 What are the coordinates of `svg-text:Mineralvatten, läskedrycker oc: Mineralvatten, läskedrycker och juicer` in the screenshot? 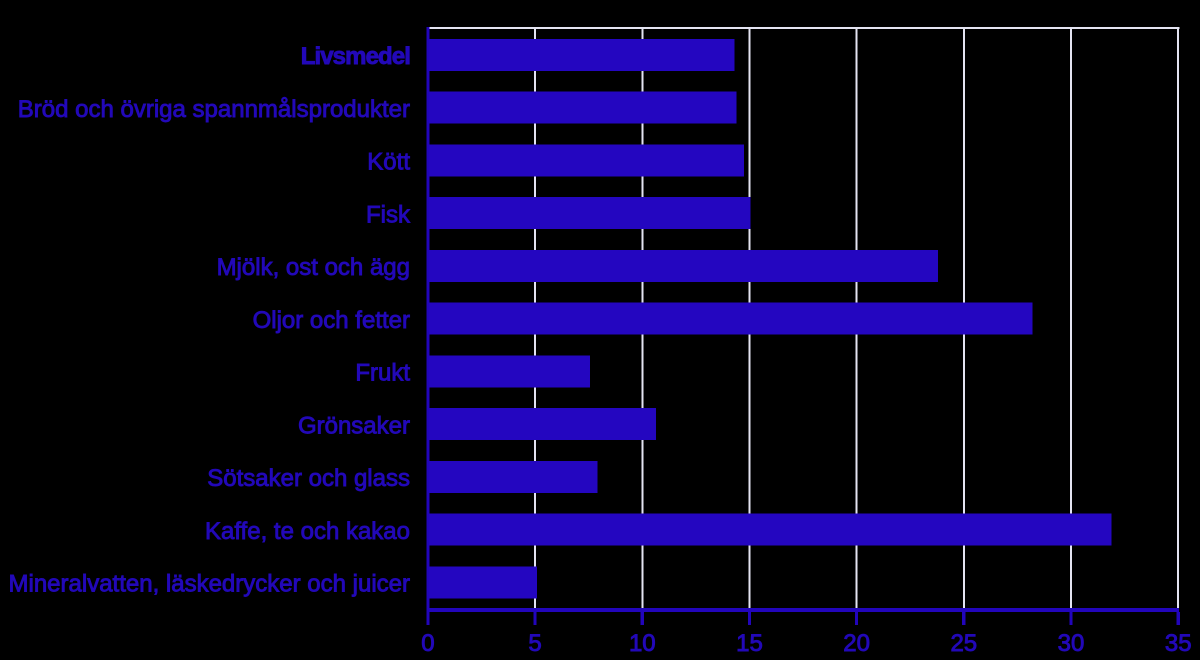 It's located at (210, 584).